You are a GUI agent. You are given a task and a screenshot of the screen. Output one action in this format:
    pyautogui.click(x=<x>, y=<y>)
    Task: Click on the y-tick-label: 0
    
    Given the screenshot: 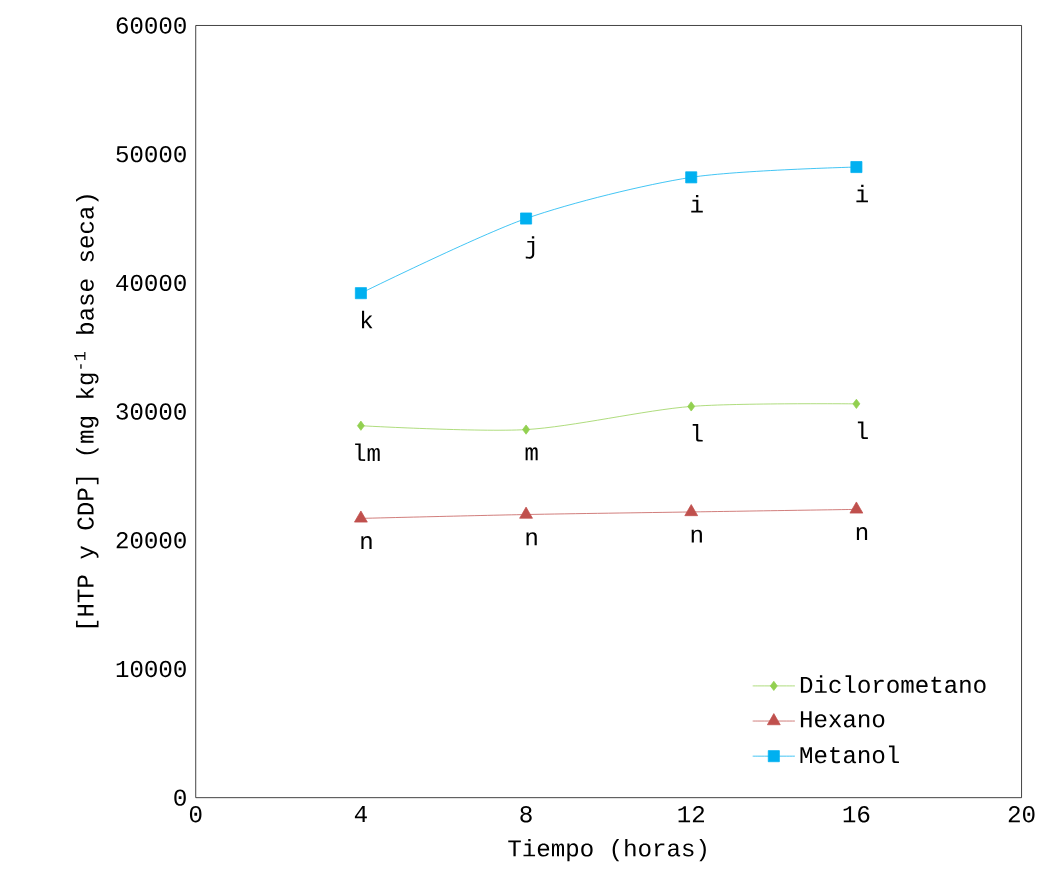 What is the action you would take?
    pyautogui.click(x=180, y=798)
    